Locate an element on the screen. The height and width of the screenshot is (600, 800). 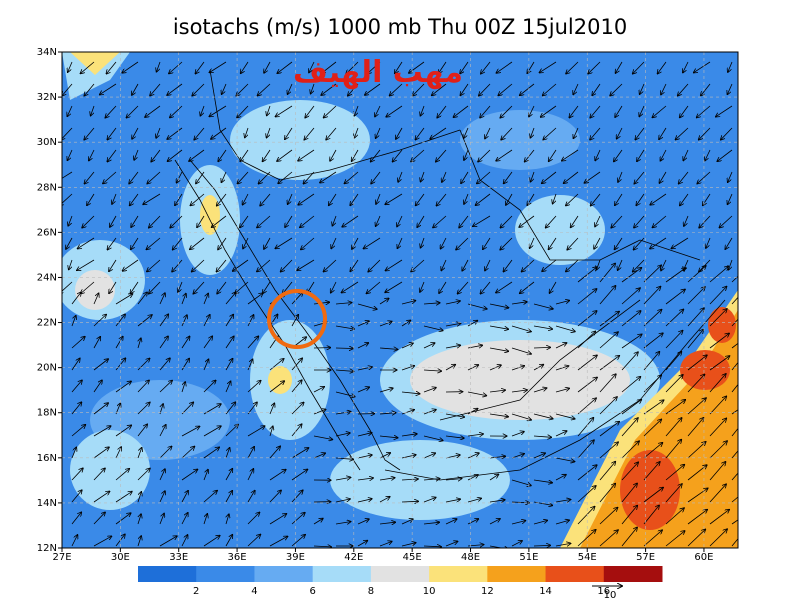
colorbar-label: 10 is located at coordinates (429, 591).